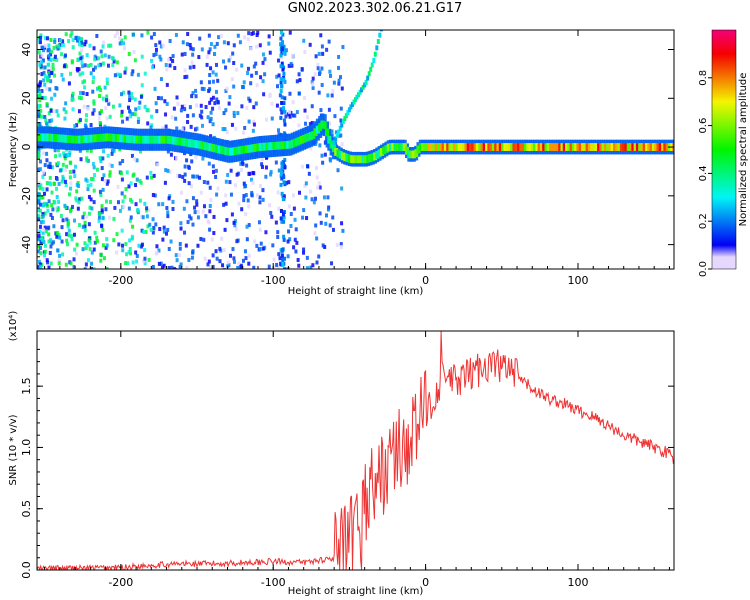 The height and width of the screenshot is (600, 750). What do you see at coordinates (356, 291) in the screenshot?
I see `x-axis-label: Height of straight line (km)` at bounding box center [356, 291].